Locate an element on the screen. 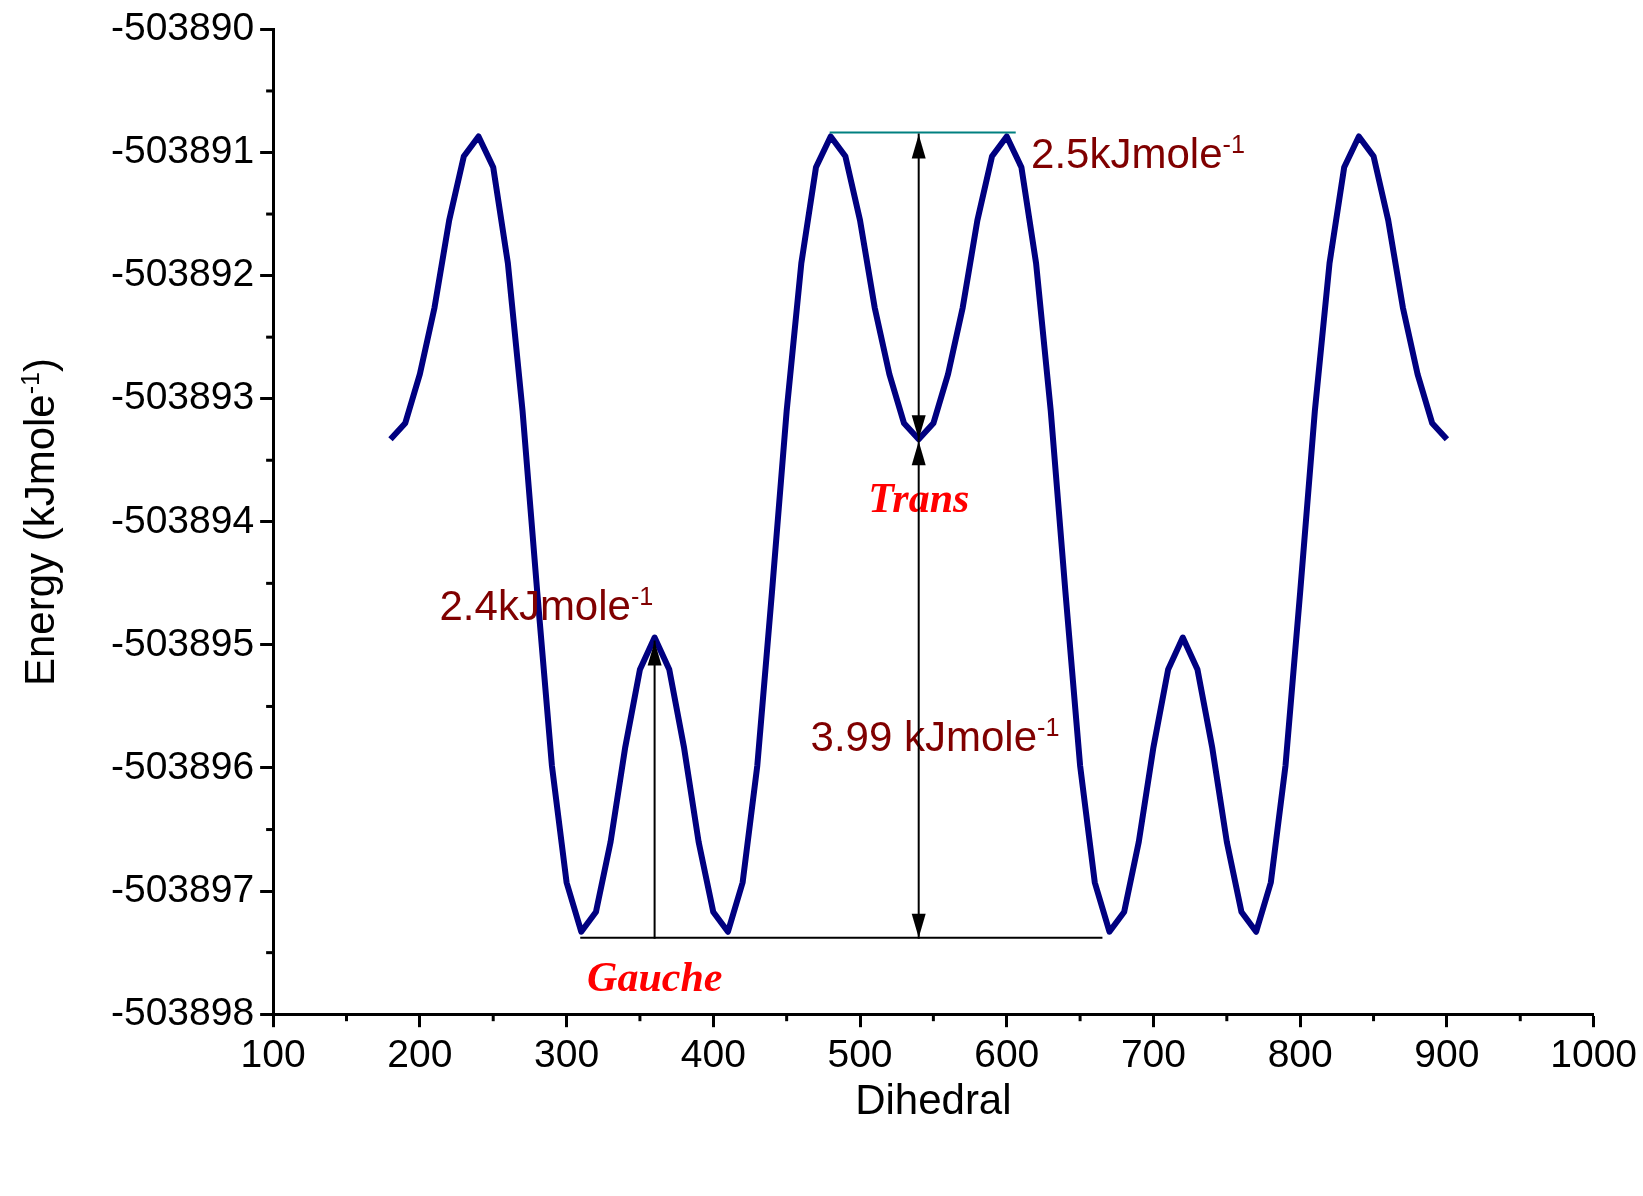 The image size is (1643, 1196). y-tick-label: -503892 is located at coordinates (182, 273).